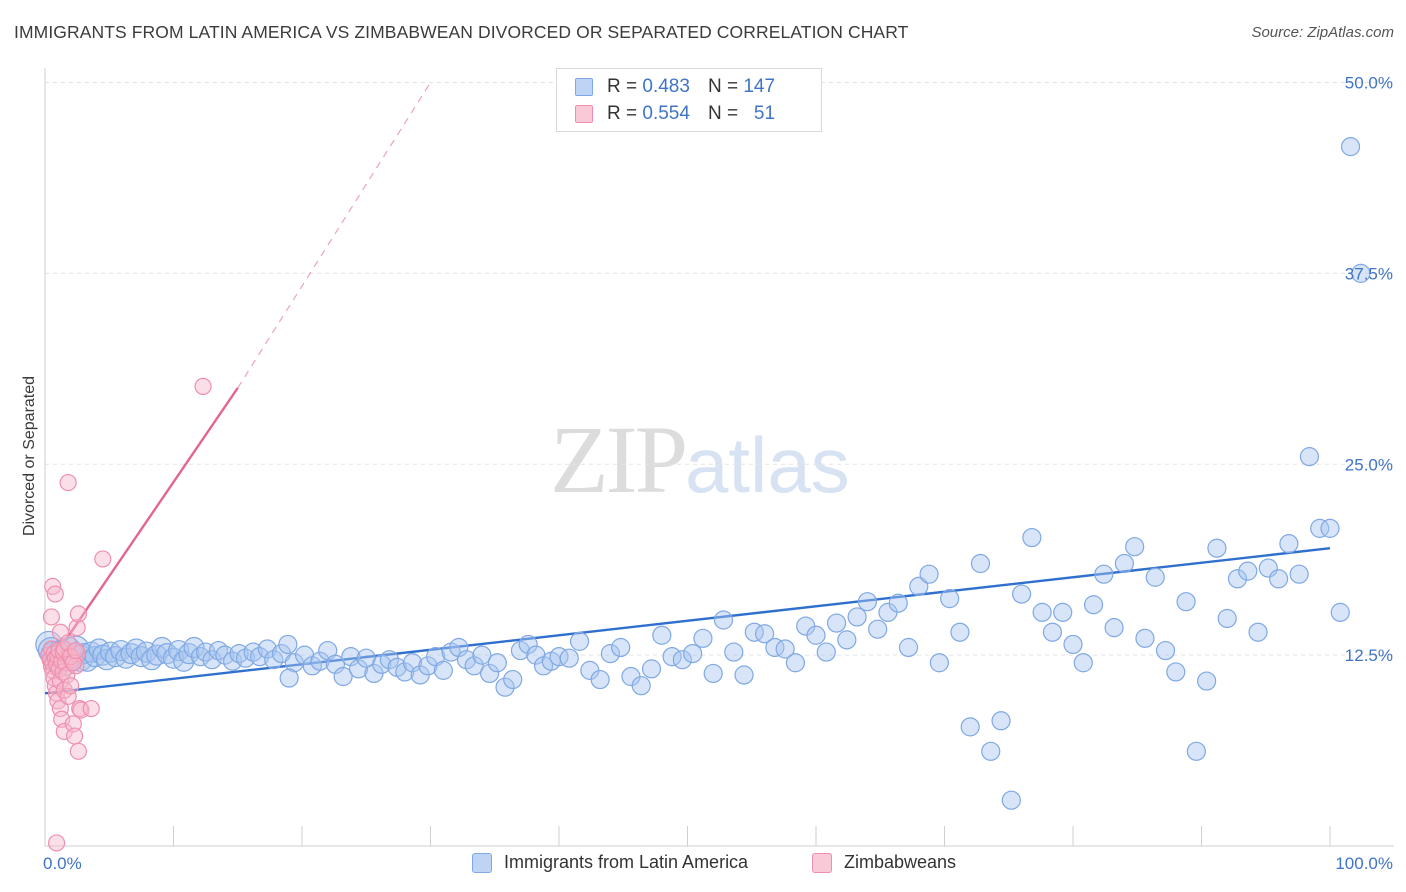 The image size is (1406, 892). What do you see at coordinates (666, 86) in the screenshot?
I see `legend-r-value: 0.483` at bounding box center [666, 86].